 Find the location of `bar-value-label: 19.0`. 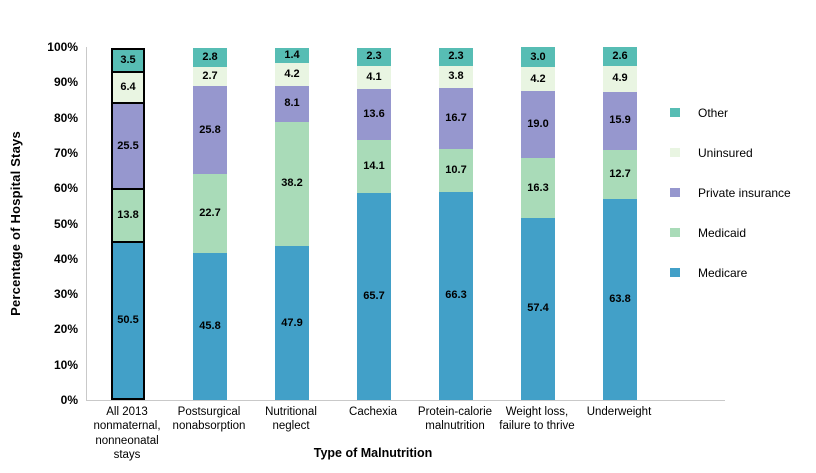

bar-value-label: 19.0 is located at coordinates (538, 124).